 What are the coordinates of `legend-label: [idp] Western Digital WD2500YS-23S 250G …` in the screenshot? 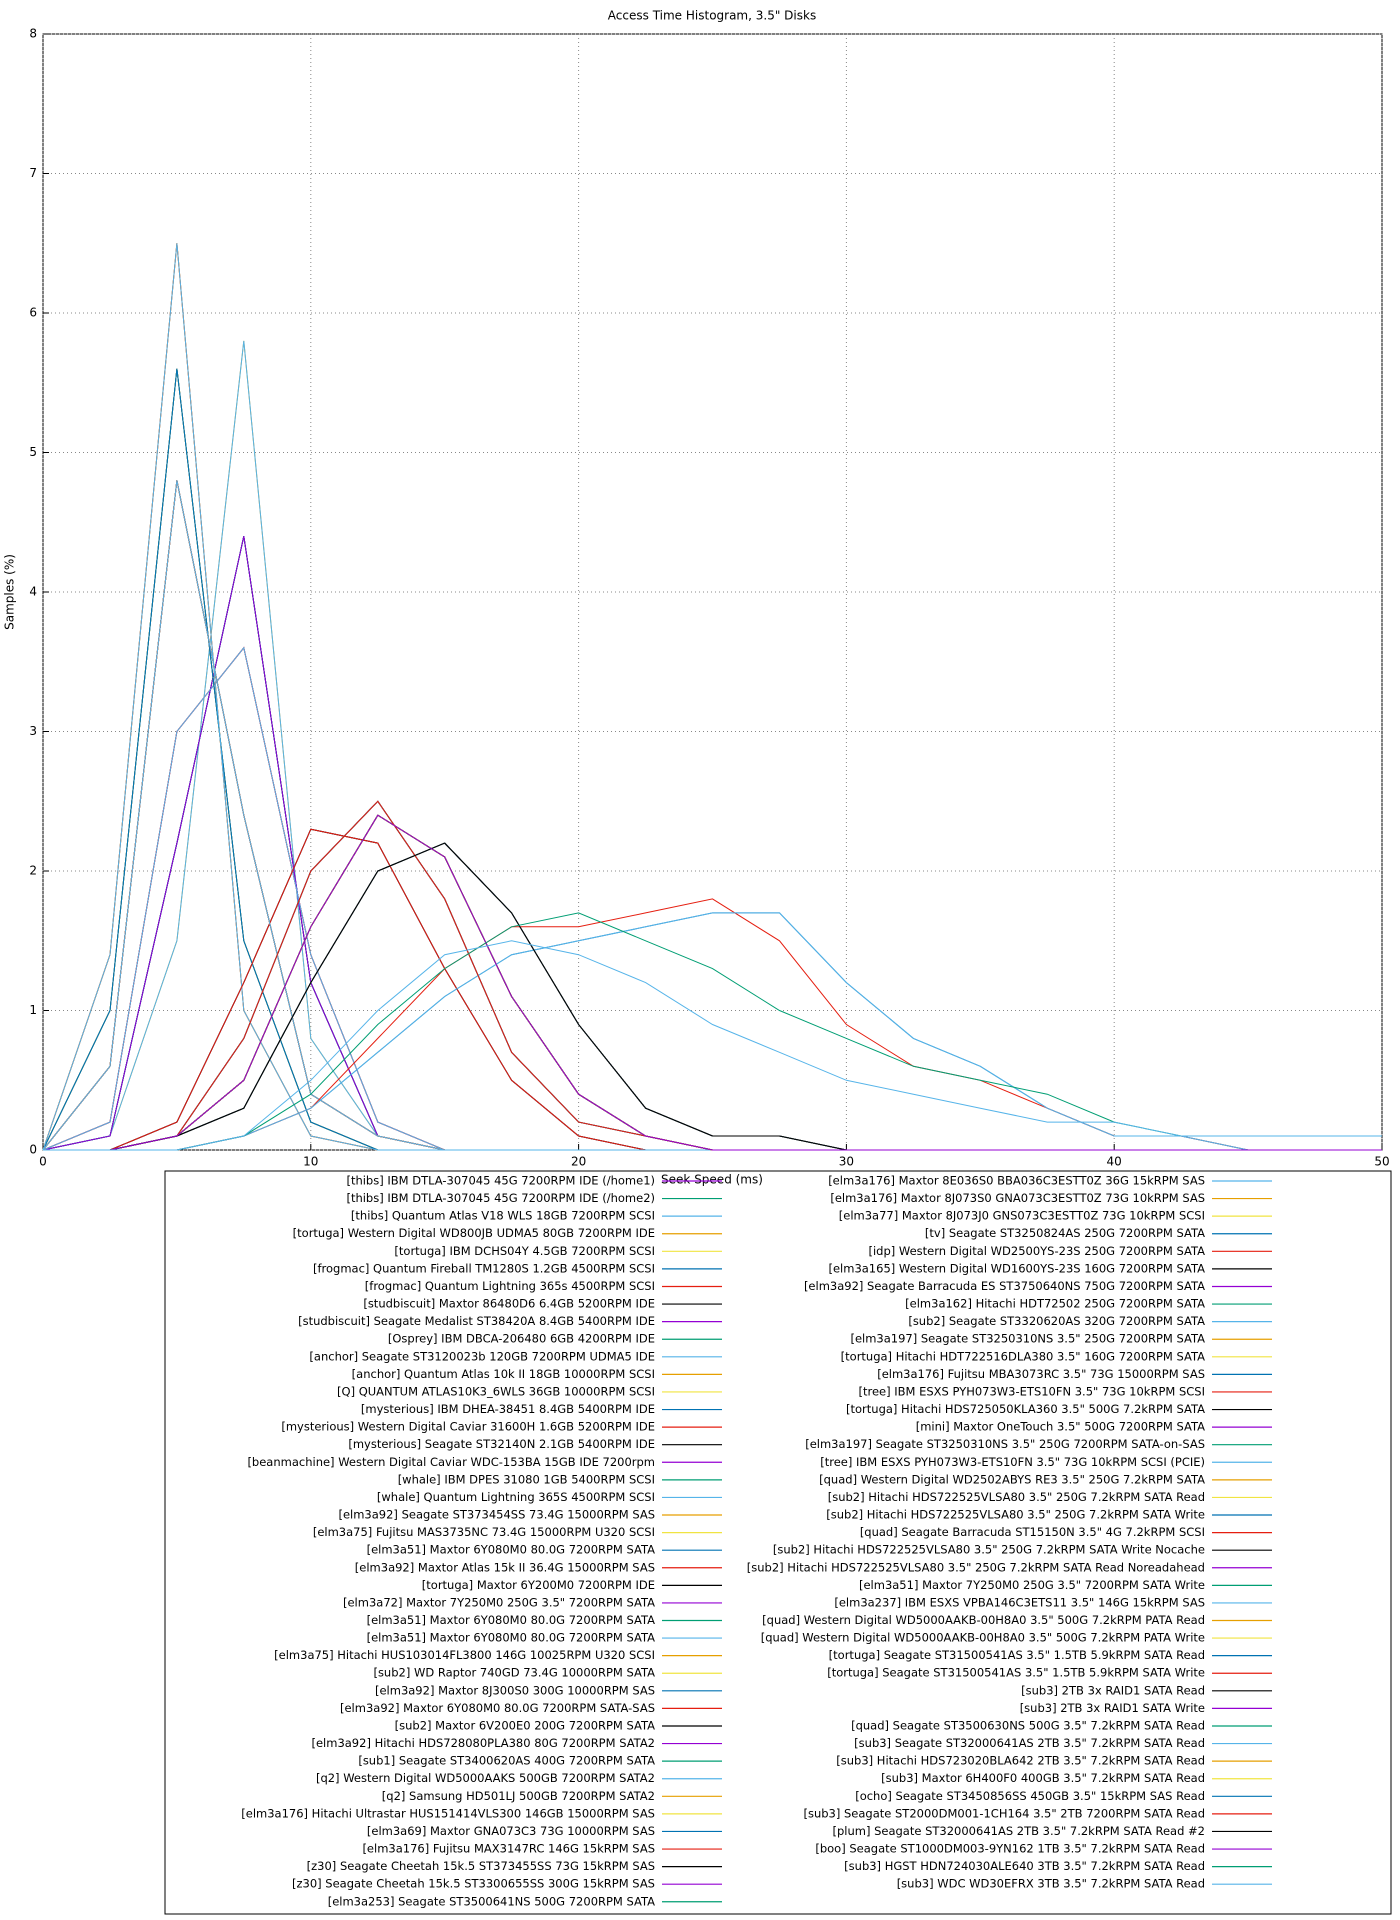 It's located at (1036, 1251).